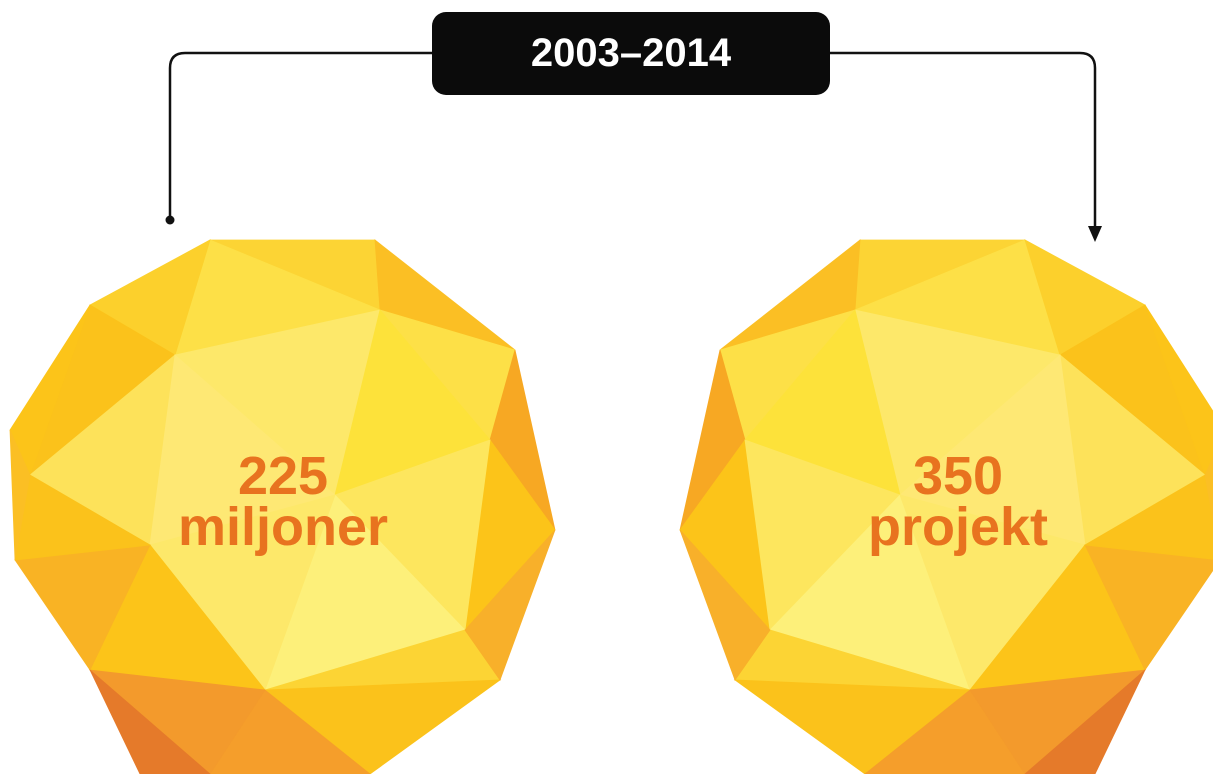 The image size is (1213, 774). I want to click on connector-right, so click(963, 139).